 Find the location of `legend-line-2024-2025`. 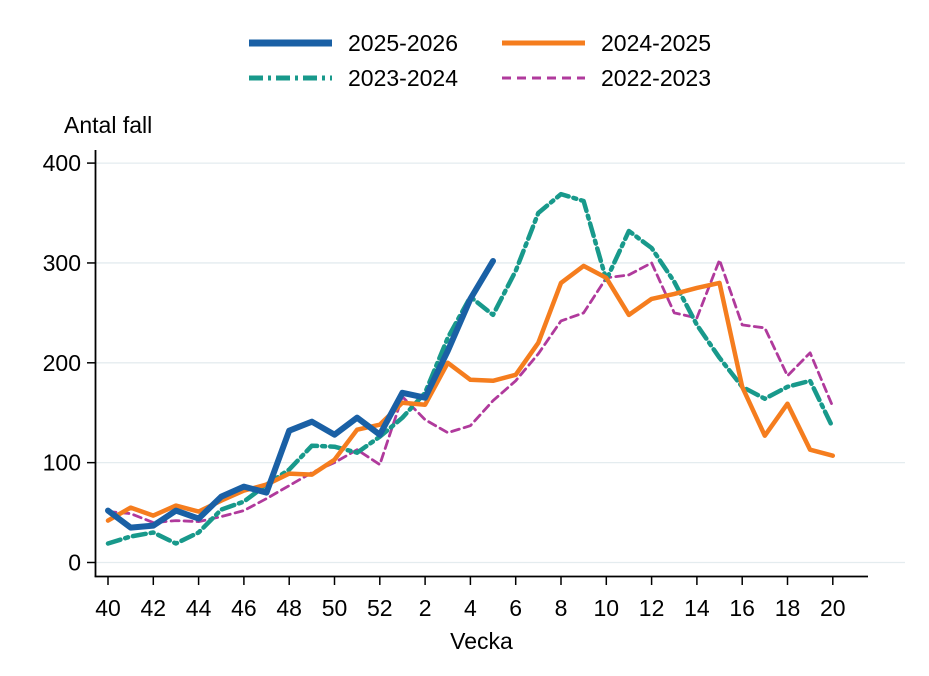

legend-line-2024-2025 is located at coordinates (543, 43).